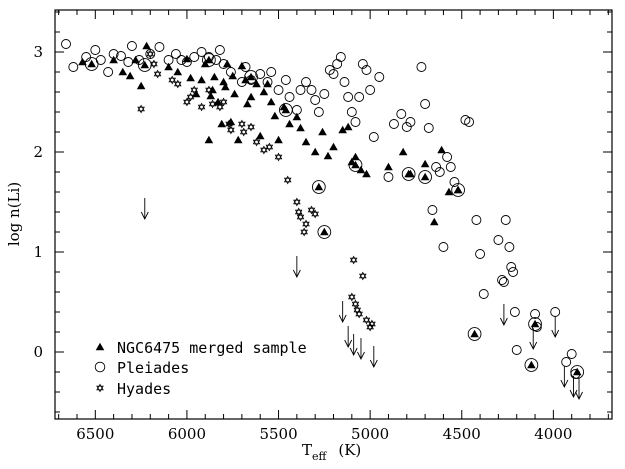 This screenshot has height=469, width=625. What do you see at coordinates (100, 388) in the screenshot?
I see `legend-icon-star` at bounding box center [100, 388].